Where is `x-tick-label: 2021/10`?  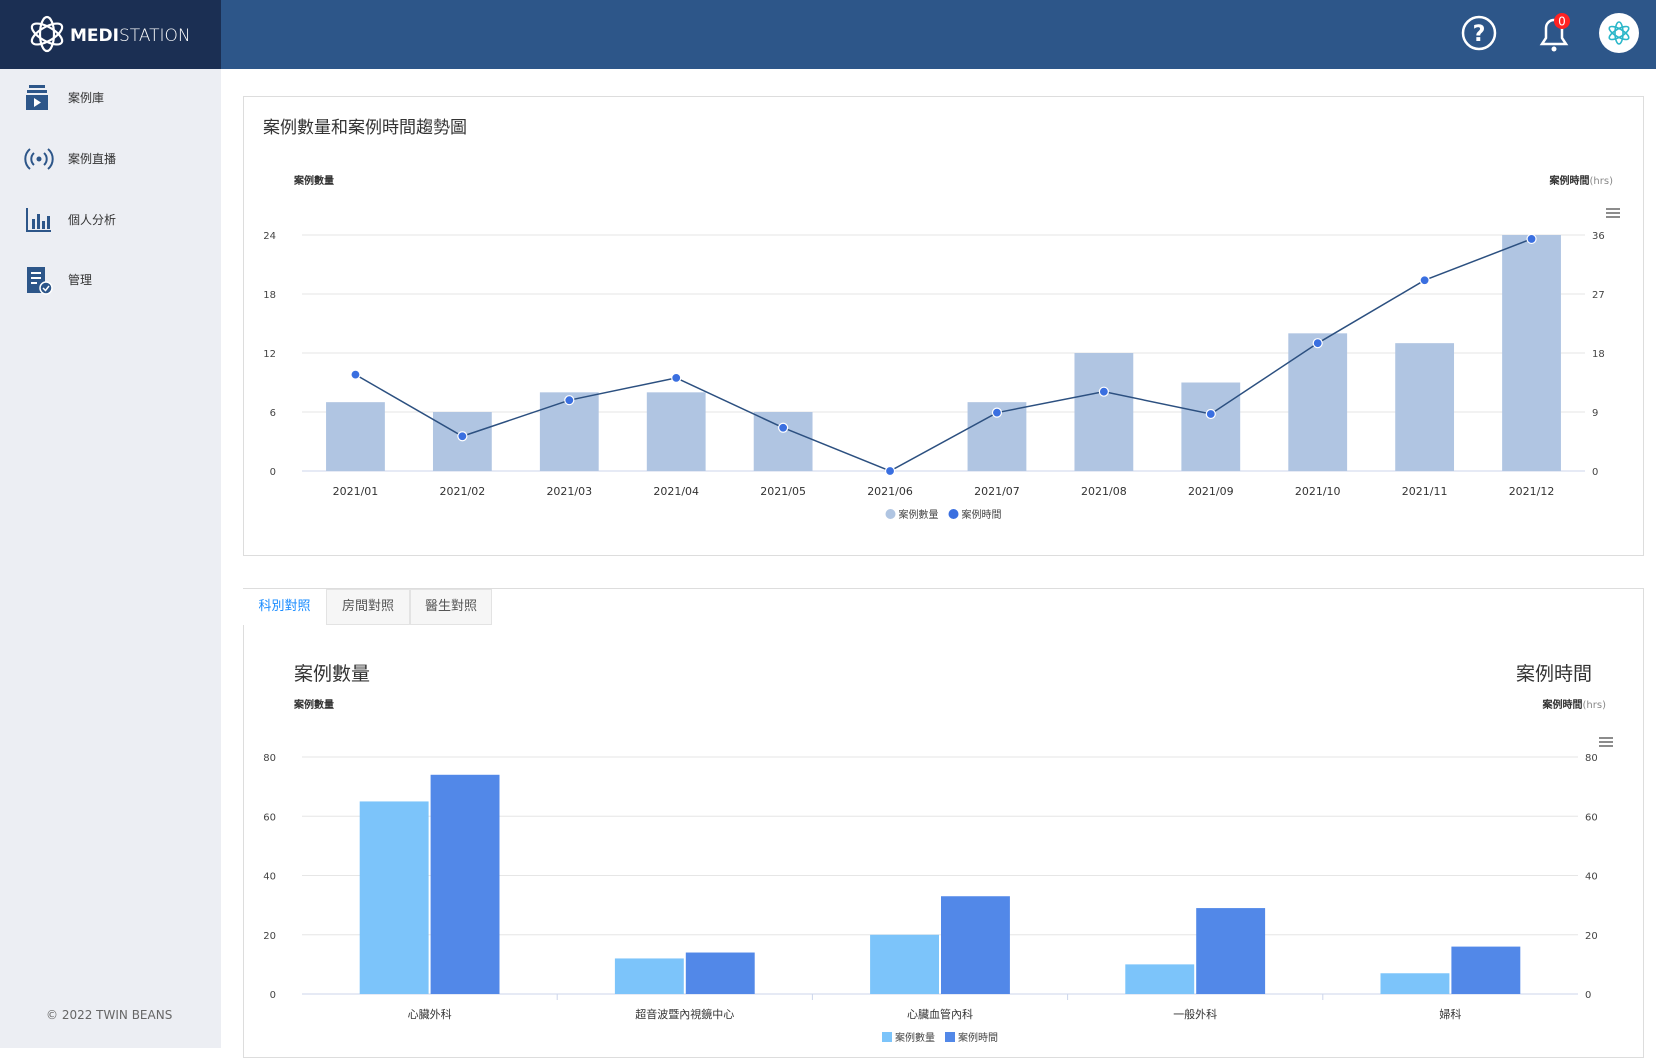
x-tick-label: 2021/10 is located at coordinates (1318, 491).